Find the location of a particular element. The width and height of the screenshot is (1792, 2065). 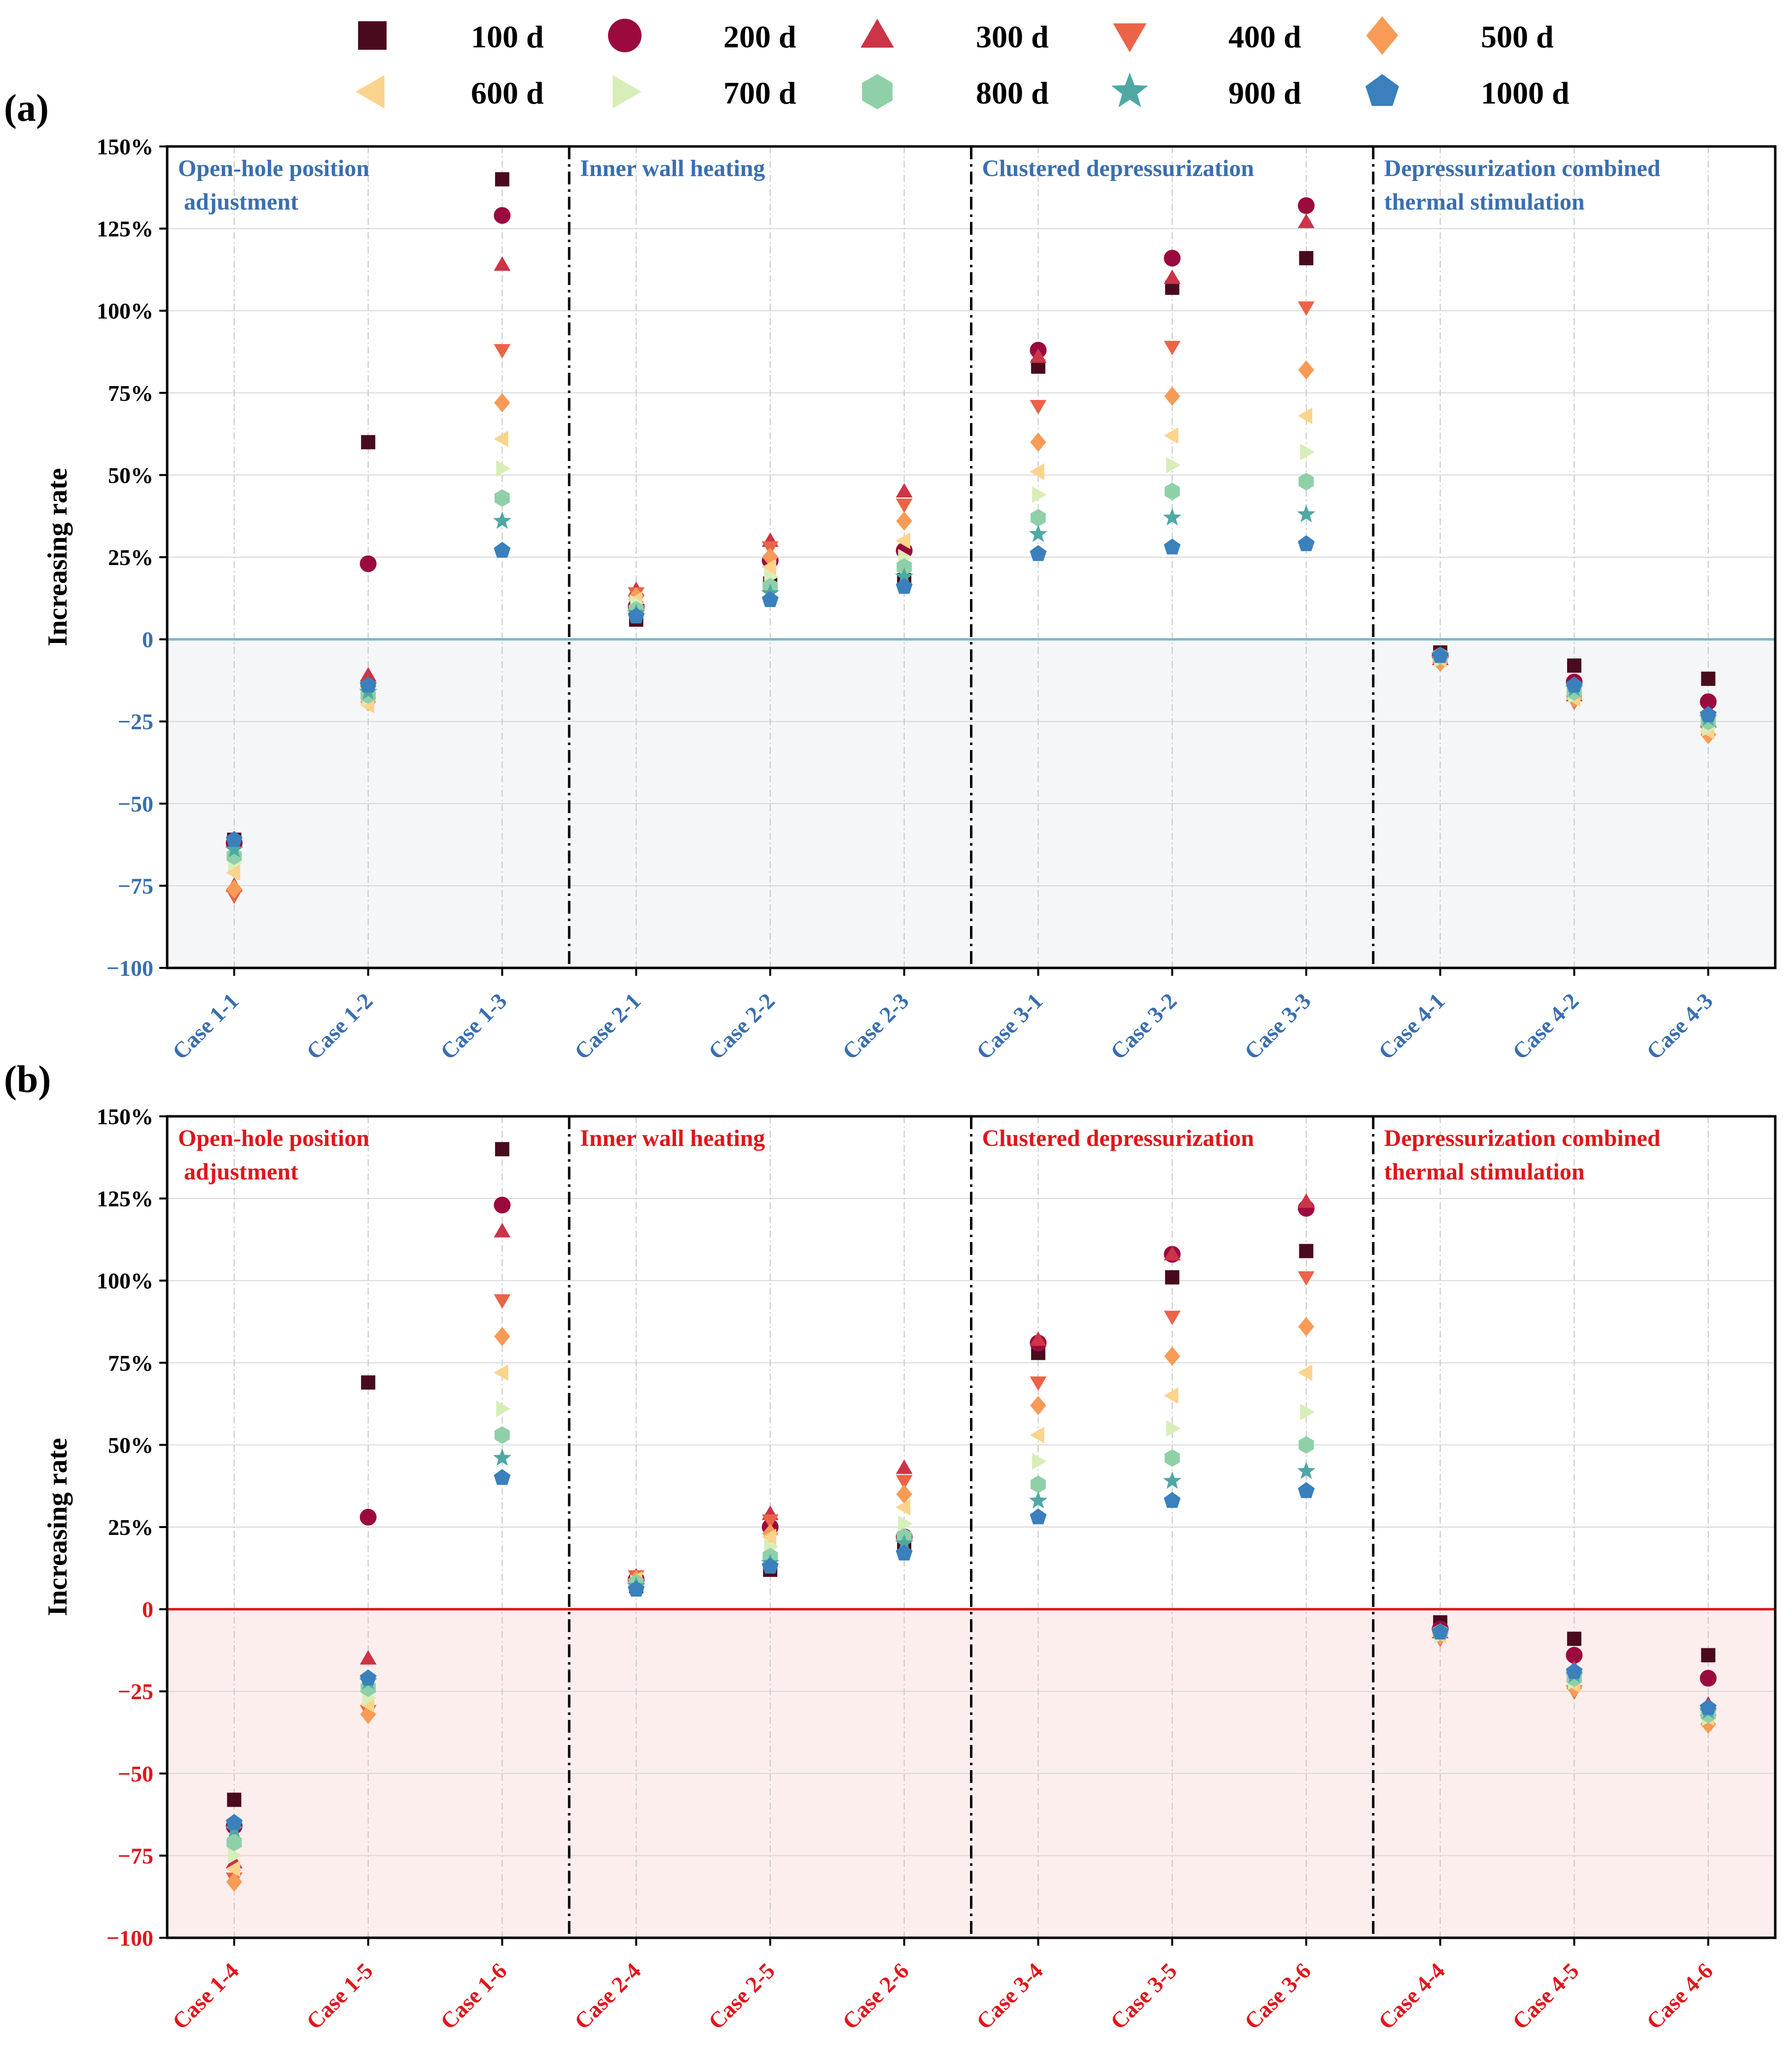

y-tick-label: −75 is located at coordinates (135, 1855).